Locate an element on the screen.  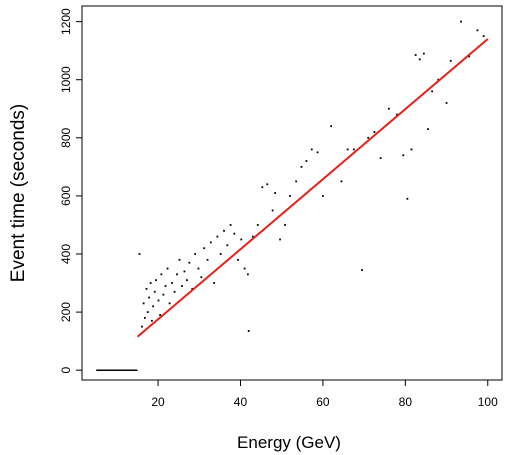
y-tick-label: 1200 is located at coordinates (66, 21).